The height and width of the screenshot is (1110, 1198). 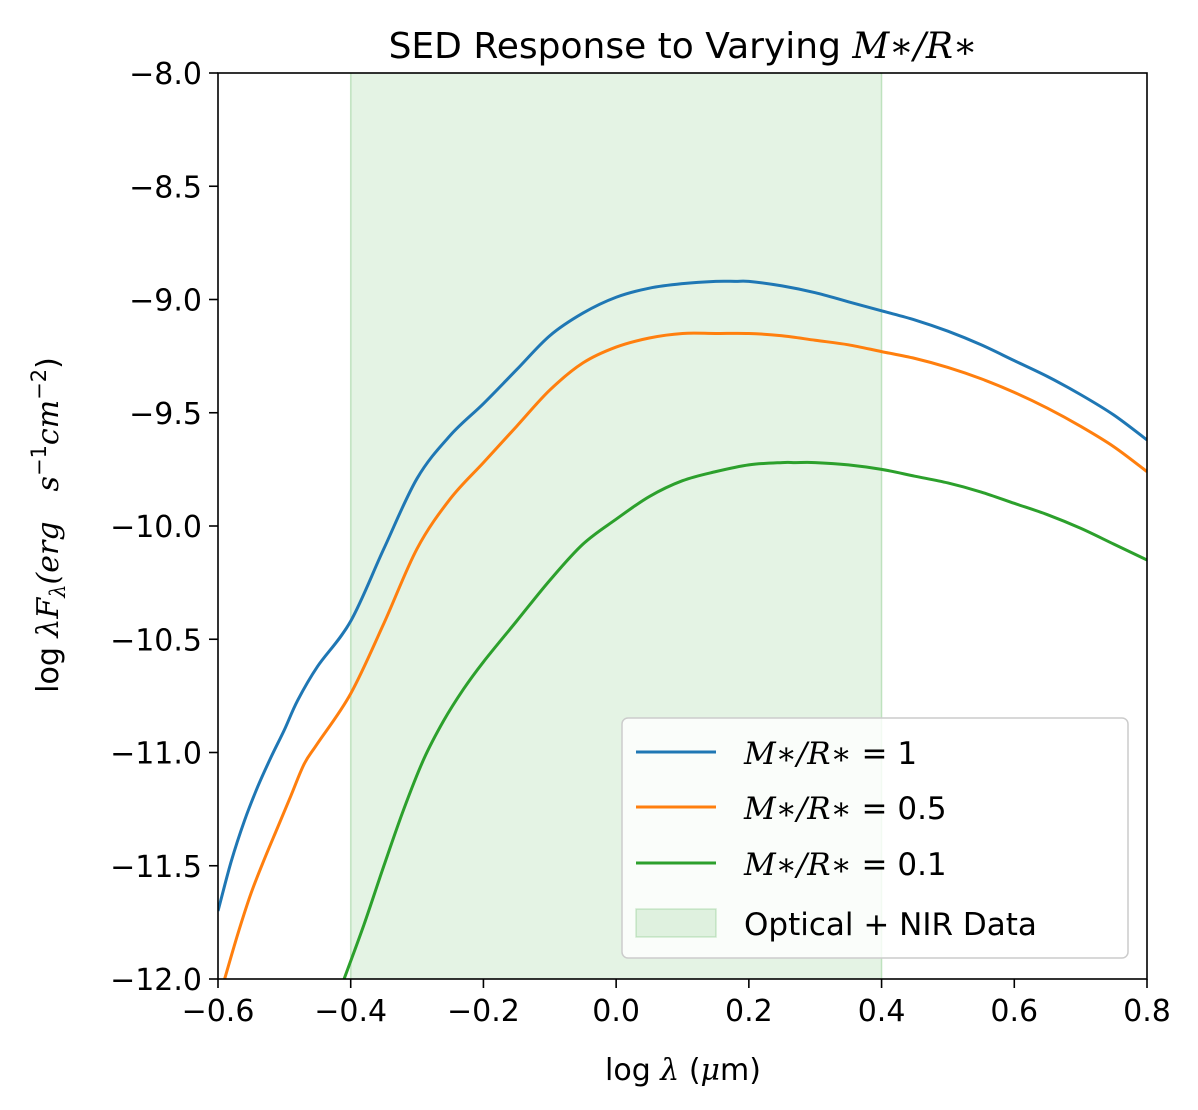 What do you see at coordinates (483, 1011) in the screenshot?
I see `x-tick-label: −0.2` at bounding box center [483, 1011].